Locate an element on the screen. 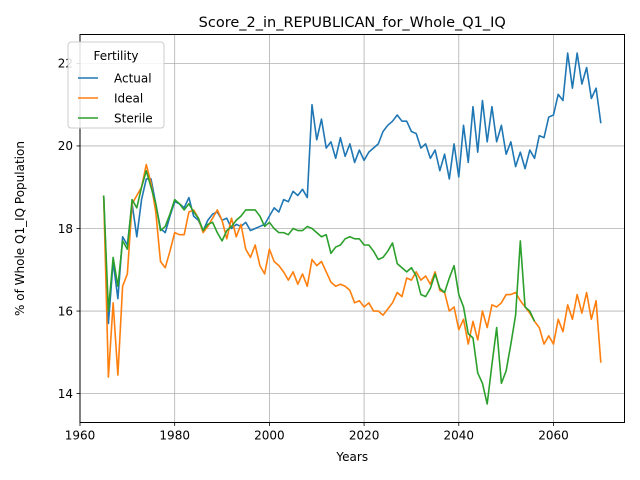  x-axis-label: Years is located at coordinates (351, 457).